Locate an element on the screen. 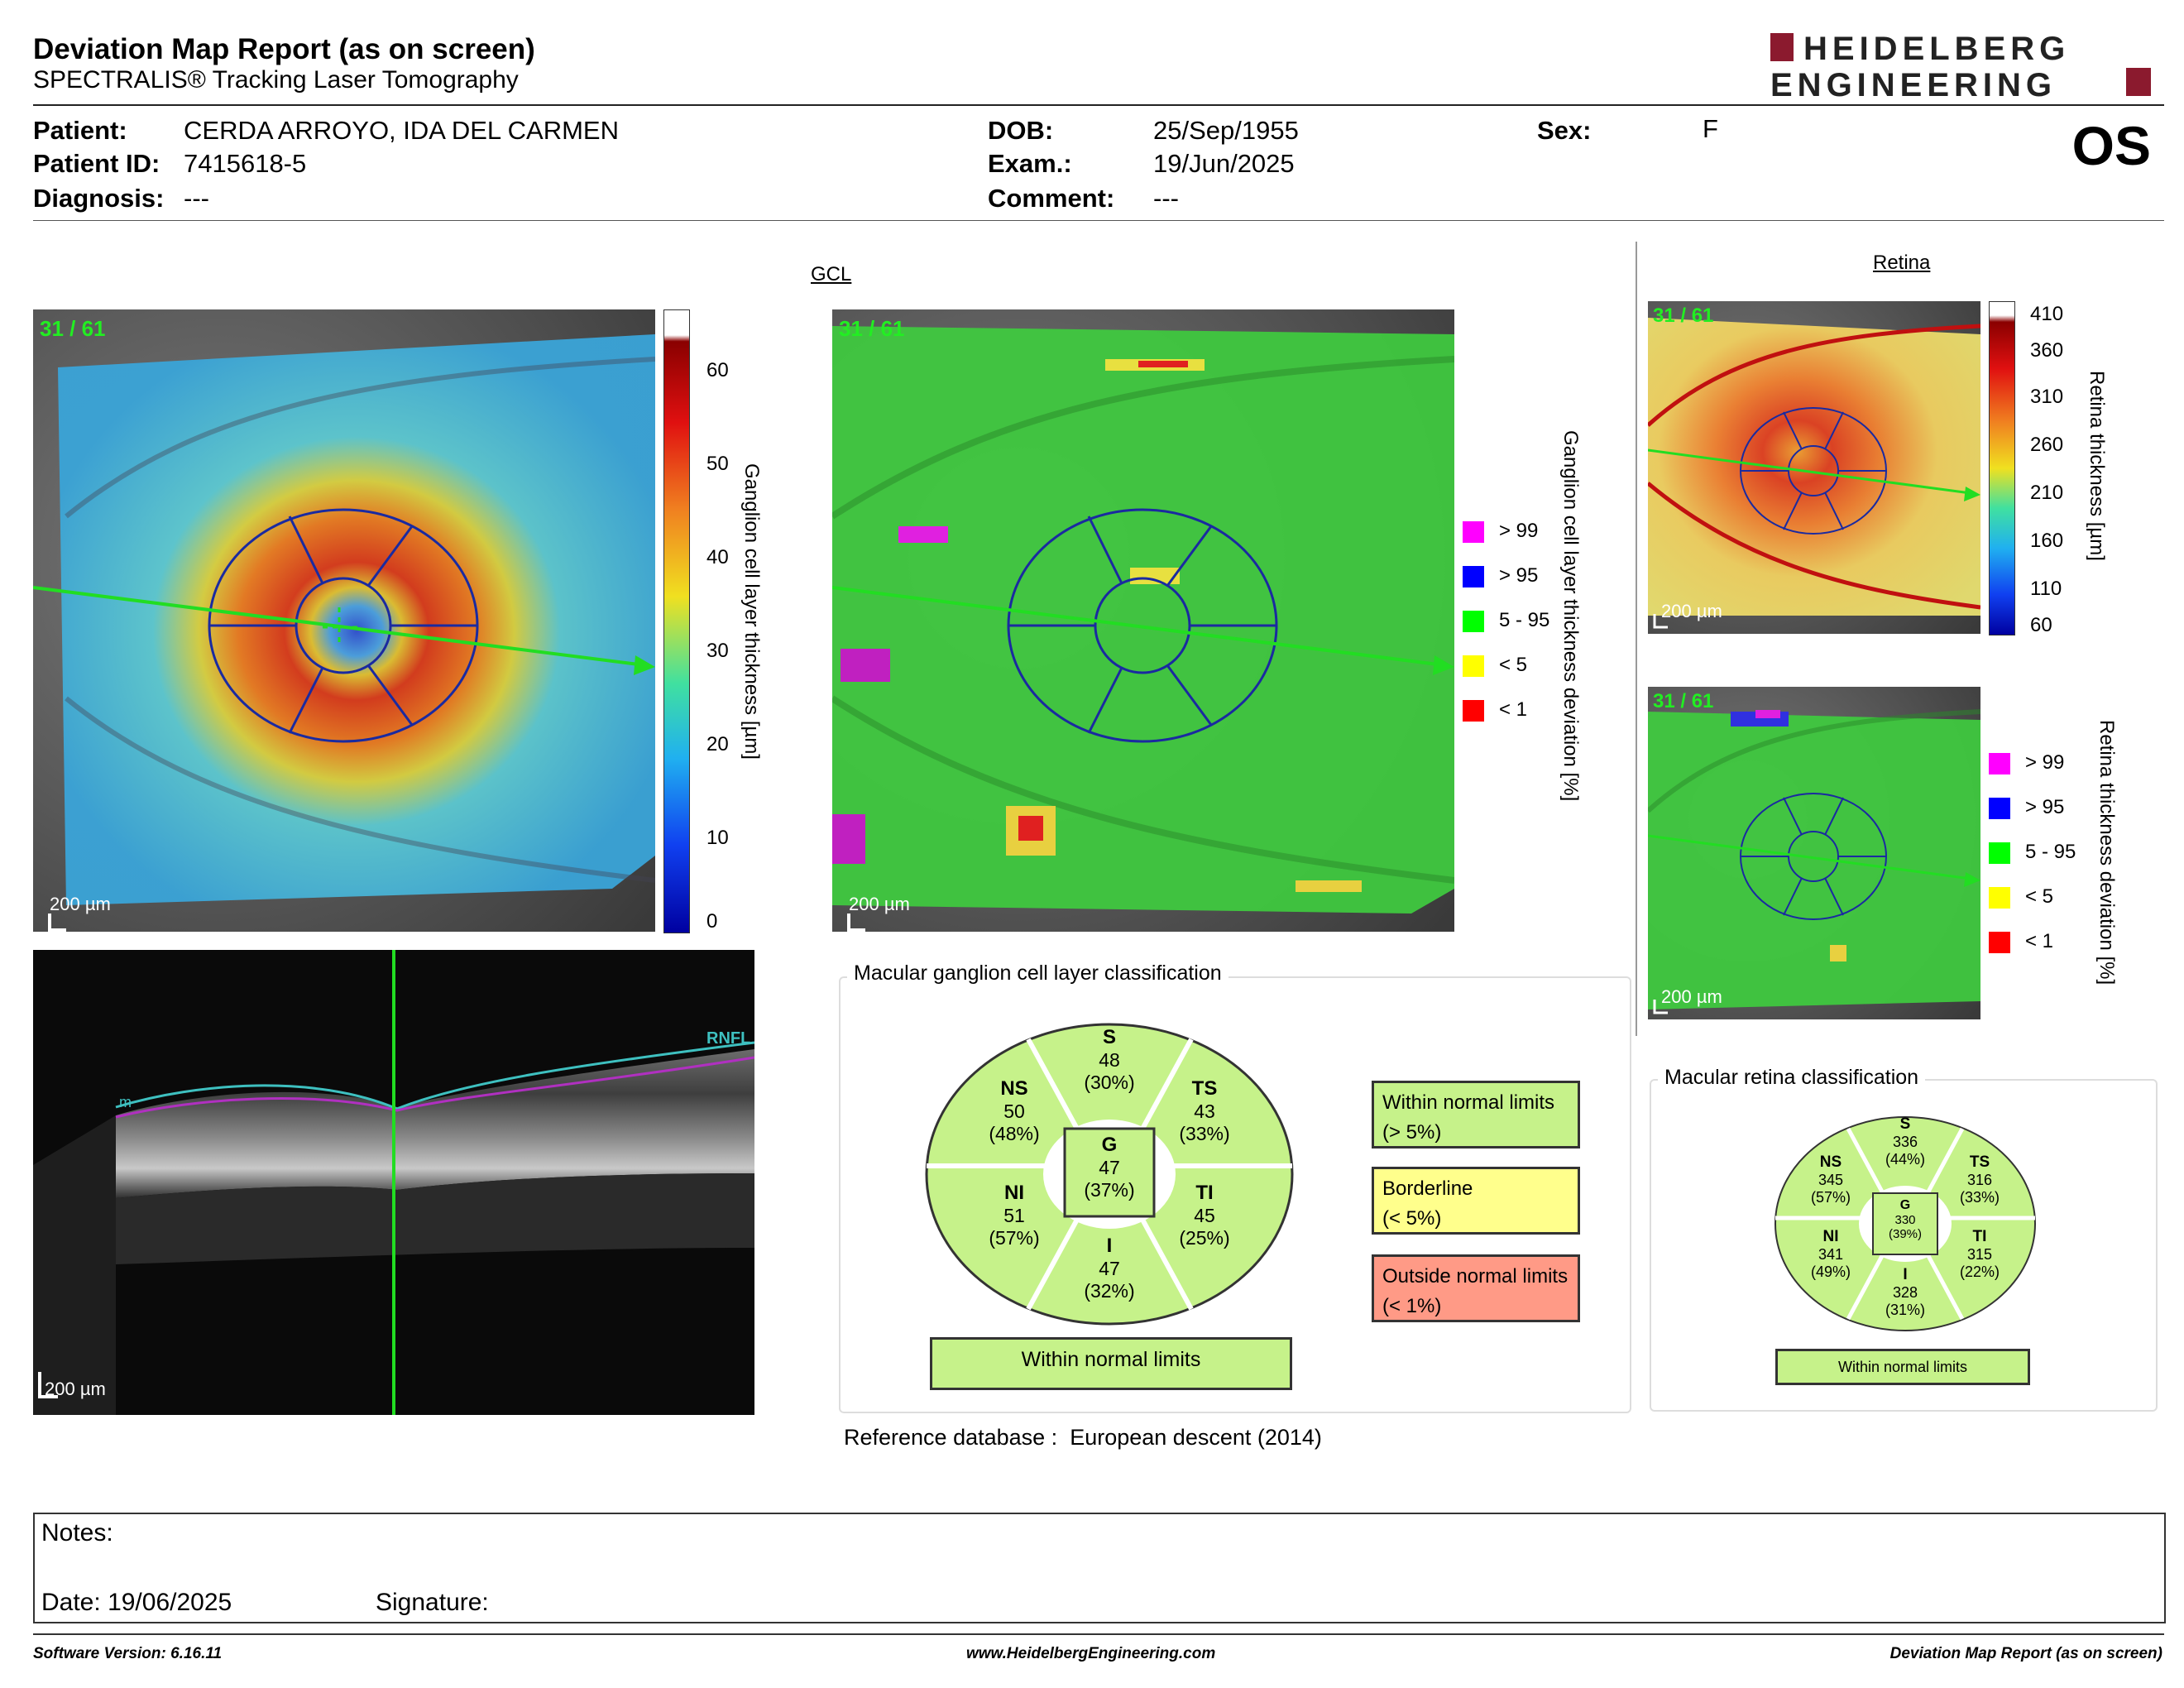 This screenshot has height=1688, width=2184. retina-deviation-scale-bar: 200 µm is located at coordinates (1691, 996).